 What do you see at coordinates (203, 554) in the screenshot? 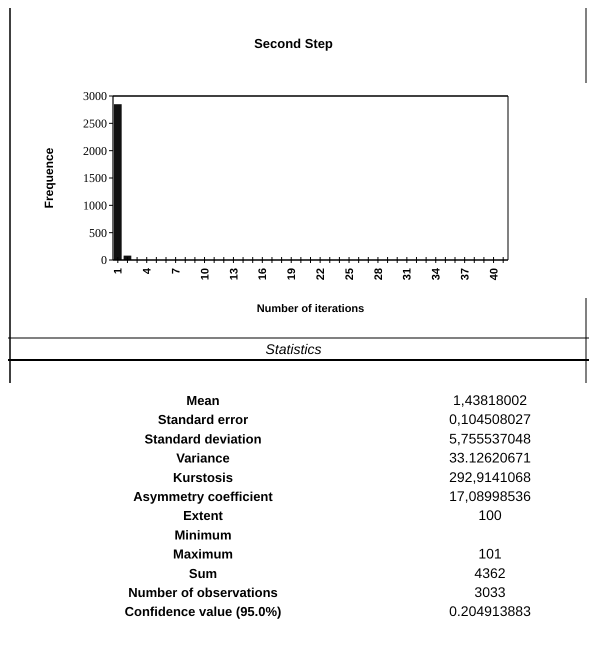
I see `text: Maximum` at bounding box center [203, 554].